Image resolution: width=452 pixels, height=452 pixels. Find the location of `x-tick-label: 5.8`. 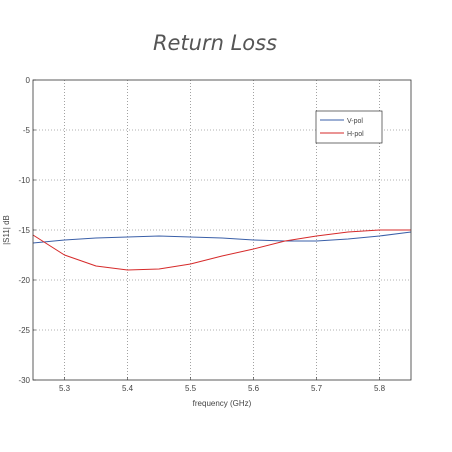

x-tick-label: 5.8 is located at coordinates (380, 388).